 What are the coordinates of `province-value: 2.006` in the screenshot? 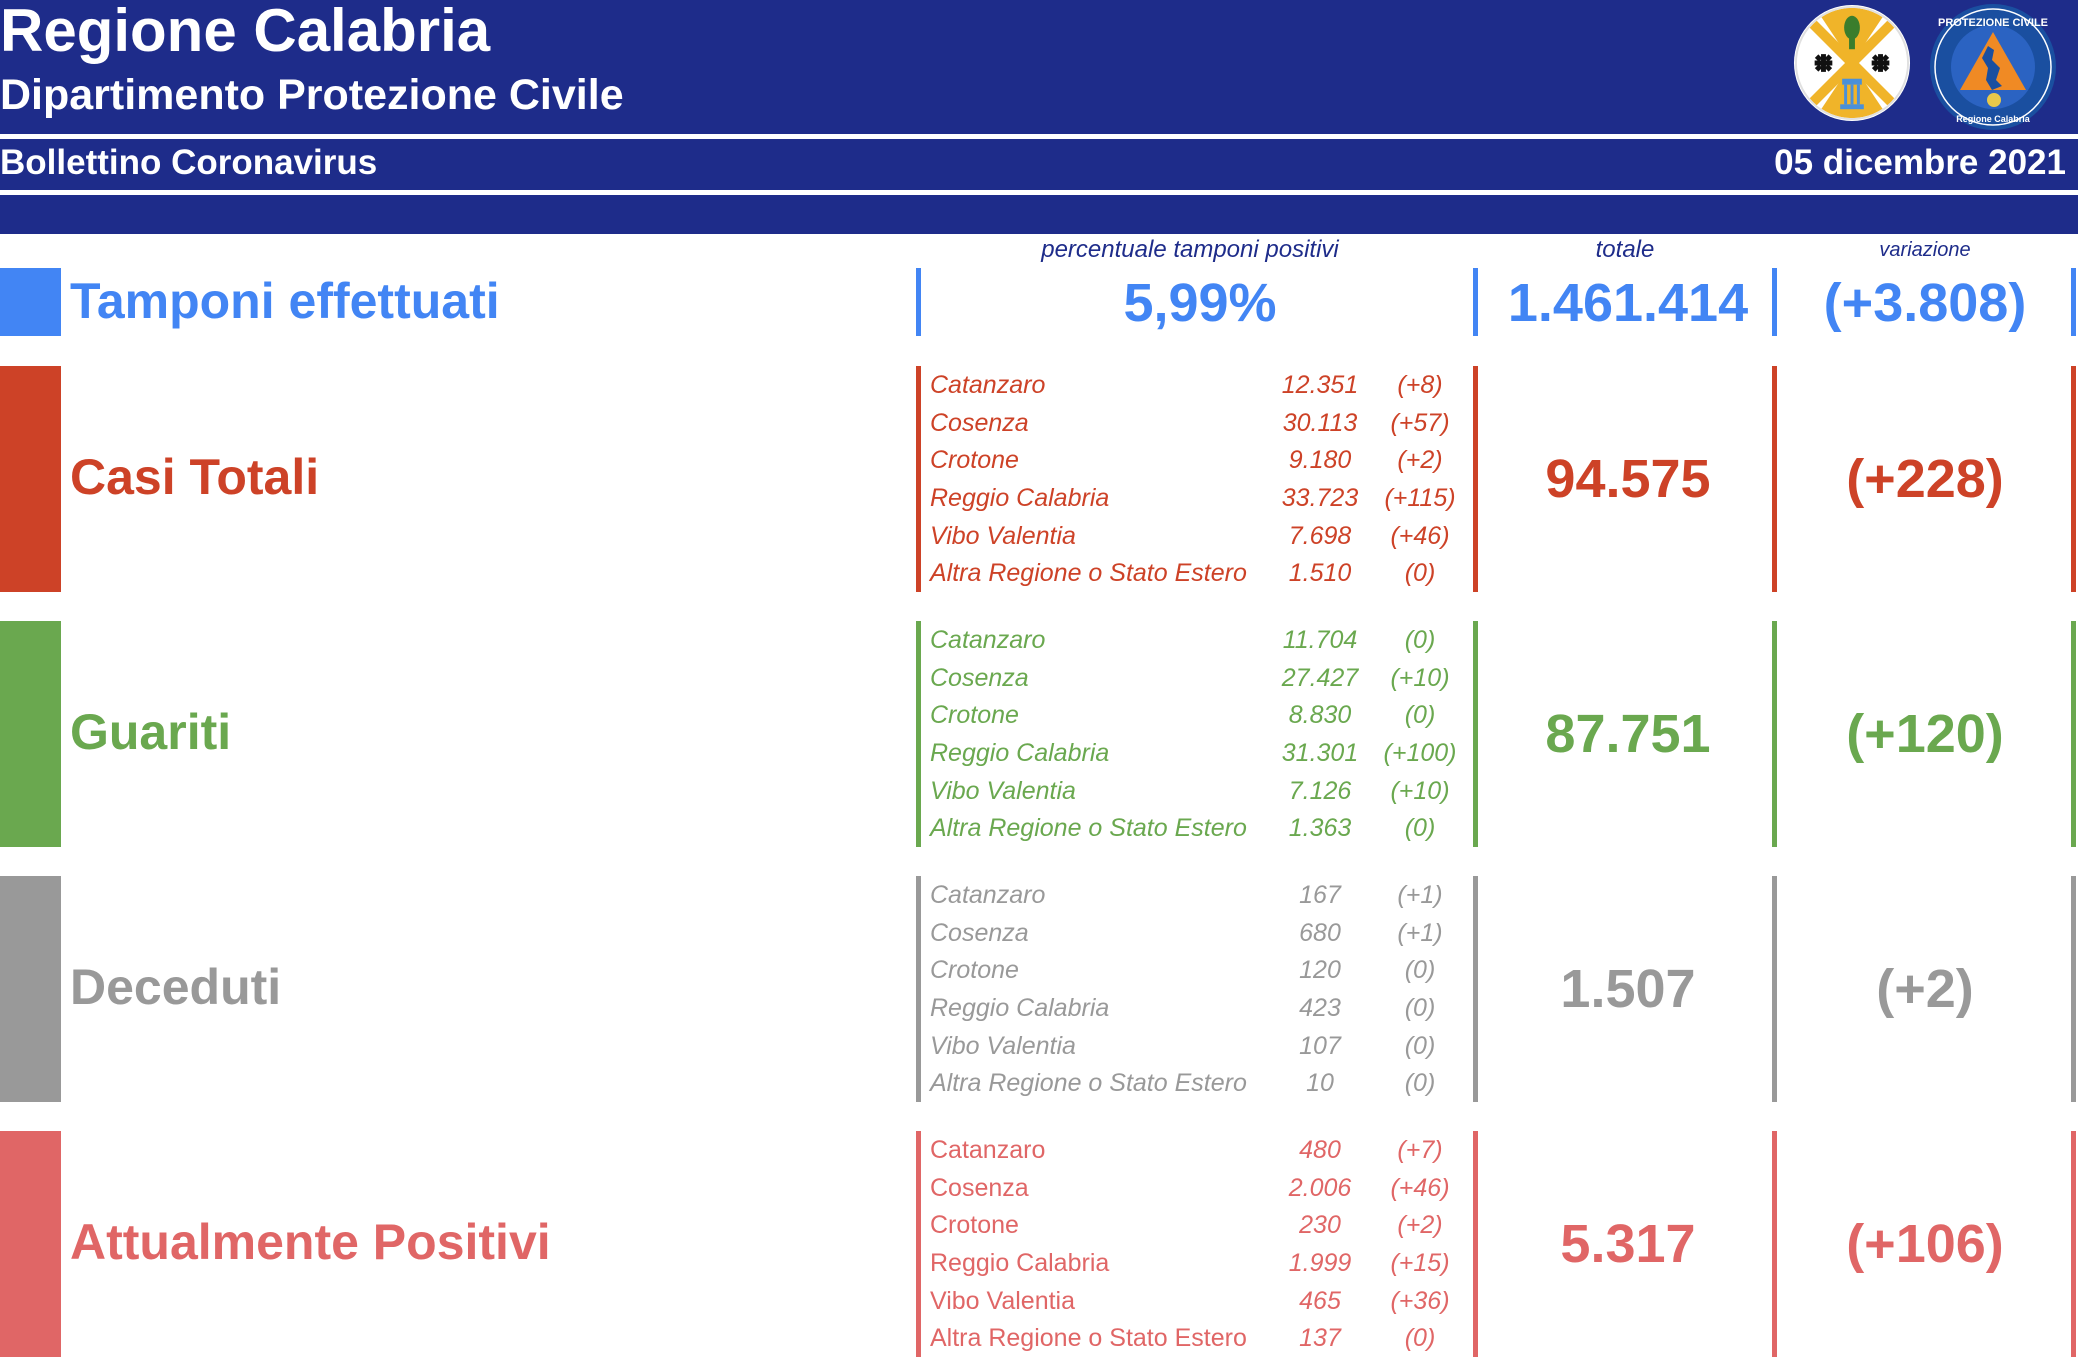 It's located at (1320, 1187).